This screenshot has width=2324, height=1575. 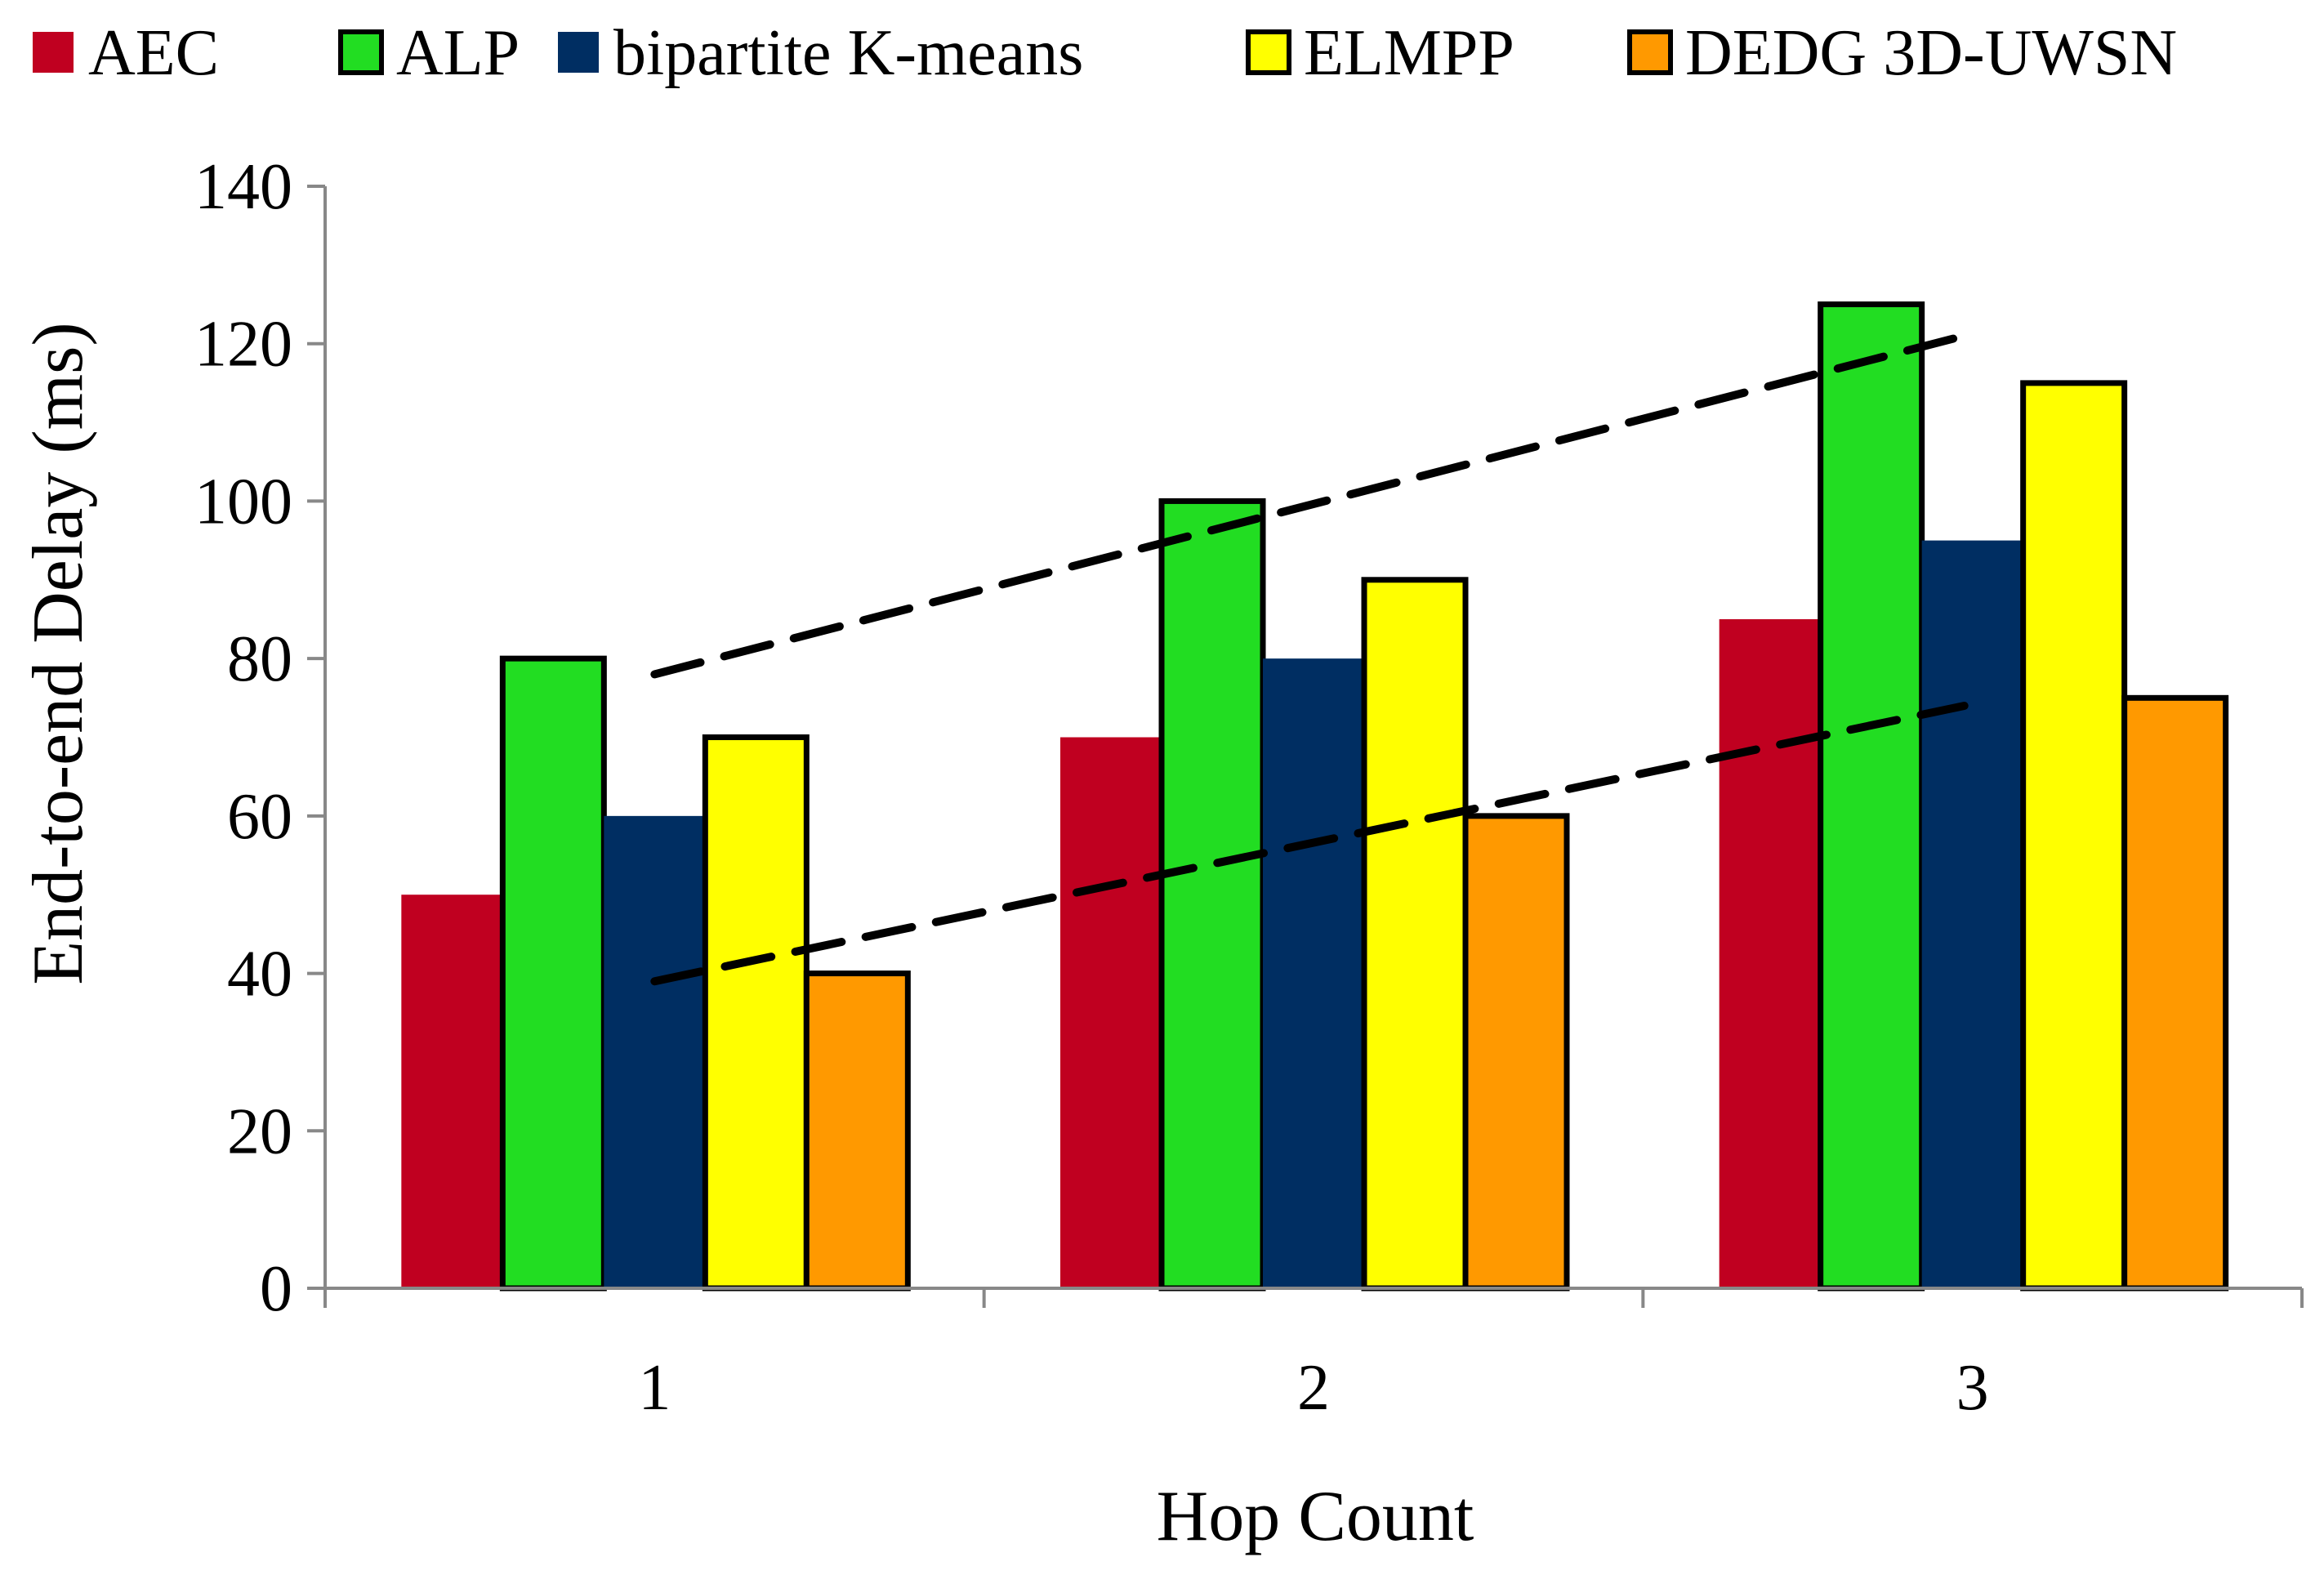 I want to click on x-axis-title: Hop Count, so click(x=1315, y=1516).